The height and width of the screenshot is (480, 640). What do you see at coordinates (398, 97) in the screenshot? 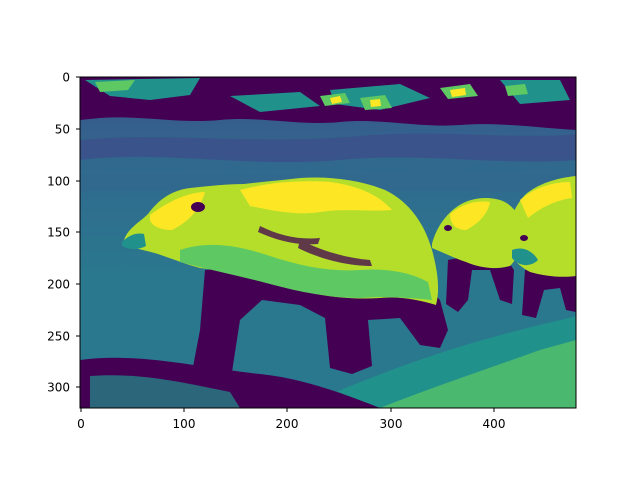
I see `shore-yellow-spots` at bounding box center [398, 97].